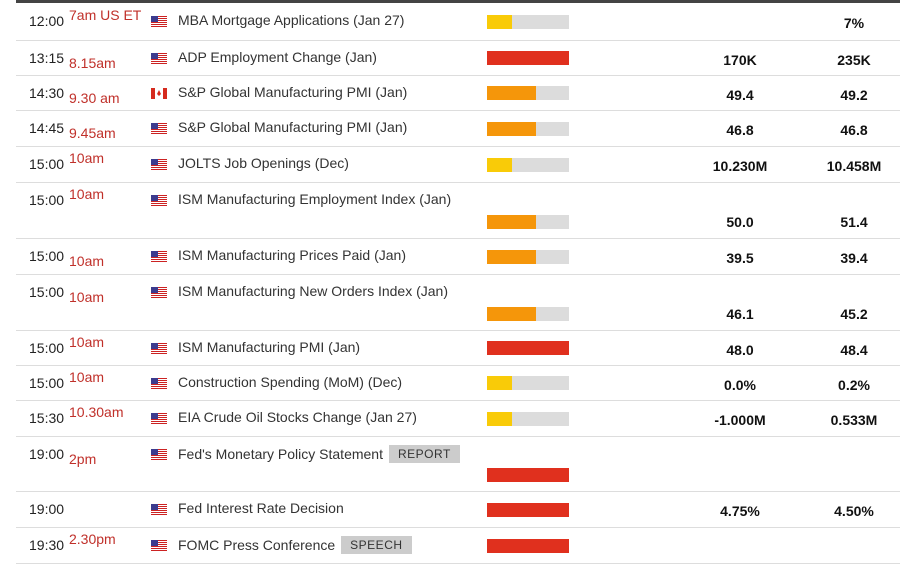 This screenshot has width=900, height=564. Describe the element at coordinates (295, 545) in the screenshot. I see `event-title: FOMC Press Conference SPEECH` at that location.